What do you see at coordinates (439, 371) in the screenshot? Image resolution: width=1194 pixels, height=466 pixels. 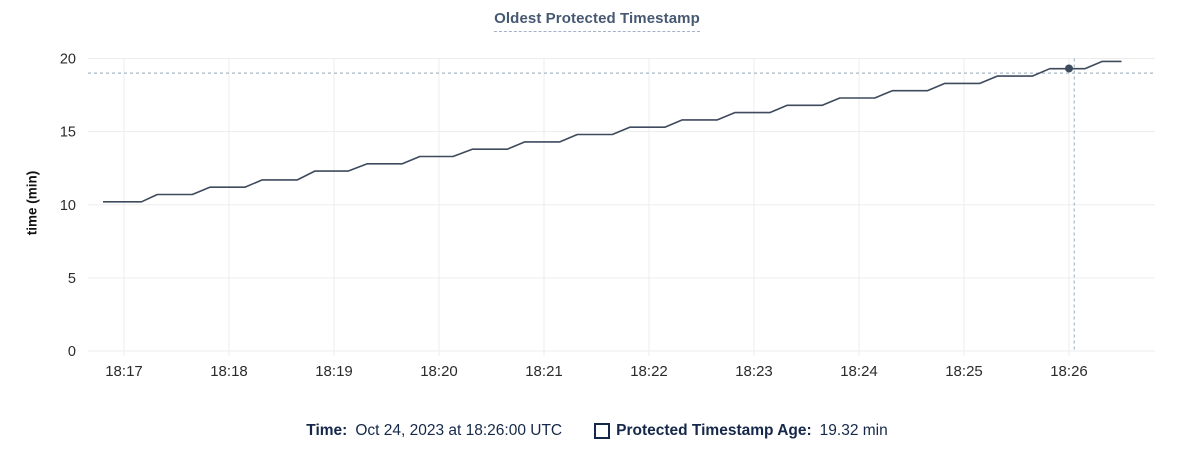 I see `x-tick-label: 18:20` at bounding box center [439, 371].